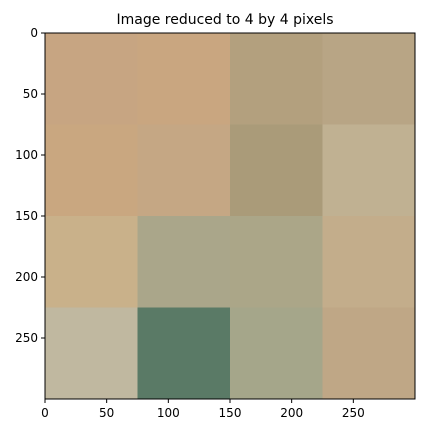 This screenshot has height=435, width=425. Describe the element at coordinates (26, 155) in the screenshot. I see `y-tick-label: 100` at that location.